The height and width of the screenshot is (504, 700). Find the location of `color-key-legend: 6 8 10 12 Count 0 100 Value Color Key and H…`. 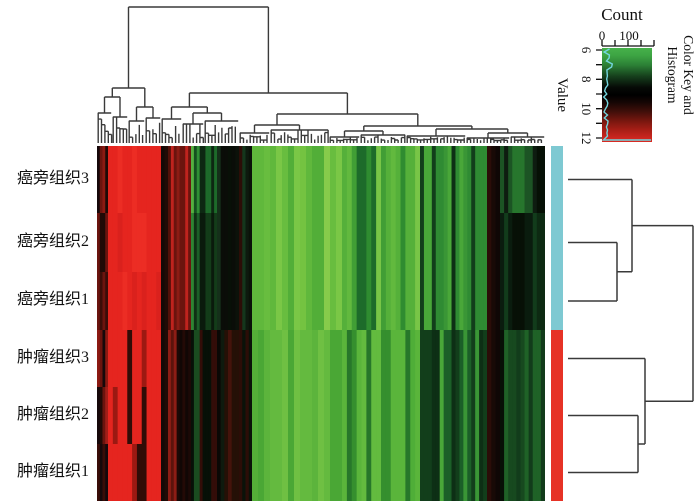

color-key-legend: 6 8 10 12 Count 0 100 Value Color Key and H… is located at coordinates (625, 75).